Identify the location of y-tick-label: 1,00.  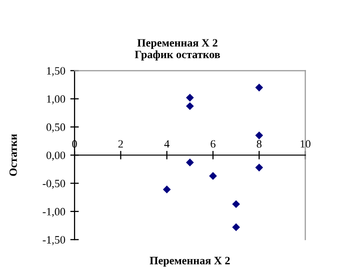
(56, 99).